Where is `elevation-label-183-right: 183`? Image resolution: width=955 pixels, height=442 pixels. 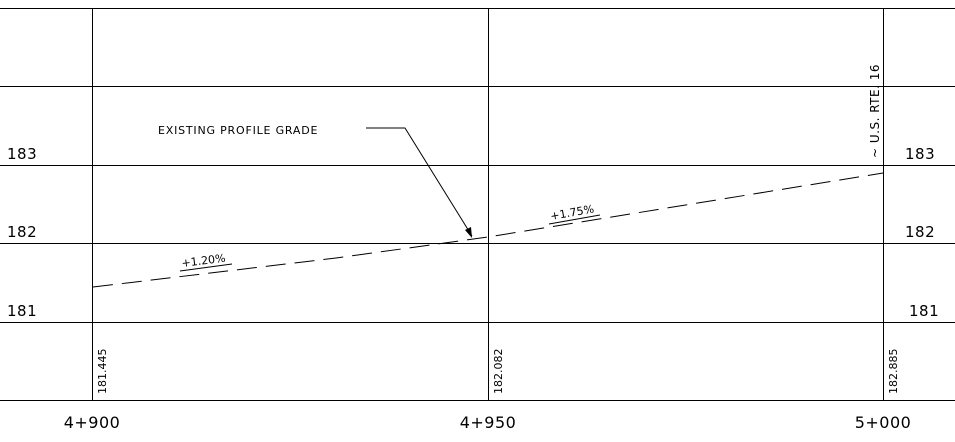 elevation-label-183-right: 183 is located at coordinates (920, 154).